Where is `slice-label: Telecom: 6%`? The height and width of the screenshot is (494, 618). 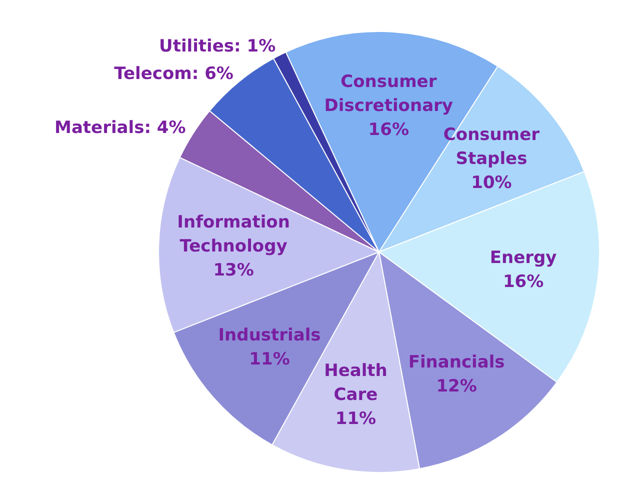 slice-label: Telecom: 6% is located at coordinates (174, 74).